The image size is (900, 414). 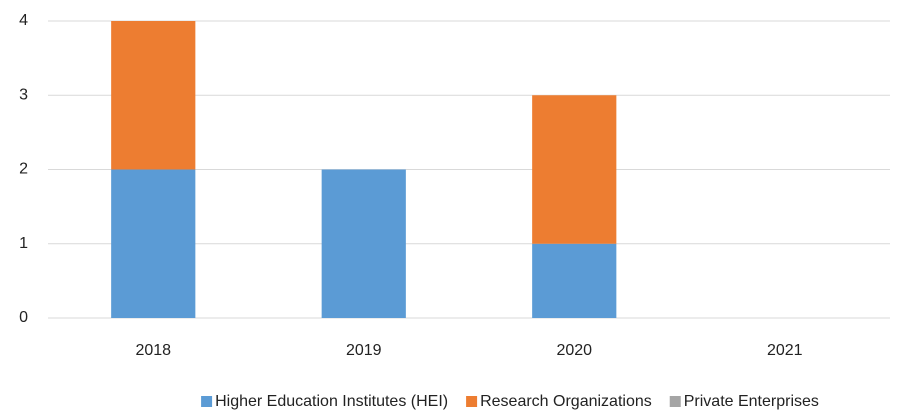 What do you see at coordinates (785, 350) in the screenshot?
I see `x-tick-label: 2021` at bounding box center [785, 350].